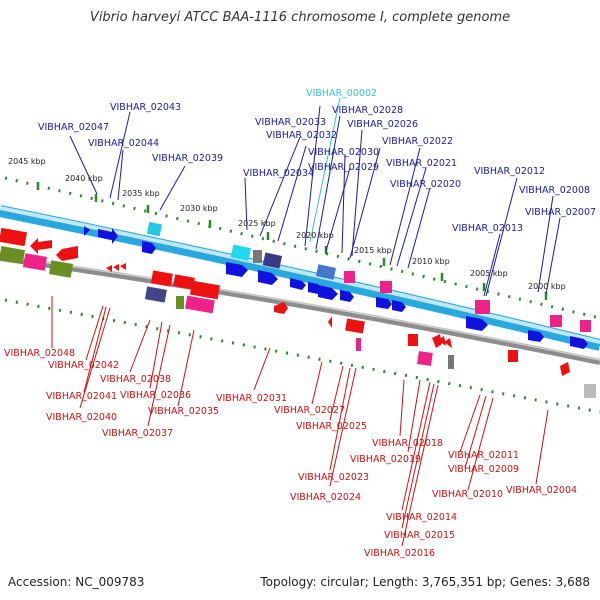 This screenshot has height=600, width=600. I want to click on gene-label: VIBHAR_02033, so click(290, 122).